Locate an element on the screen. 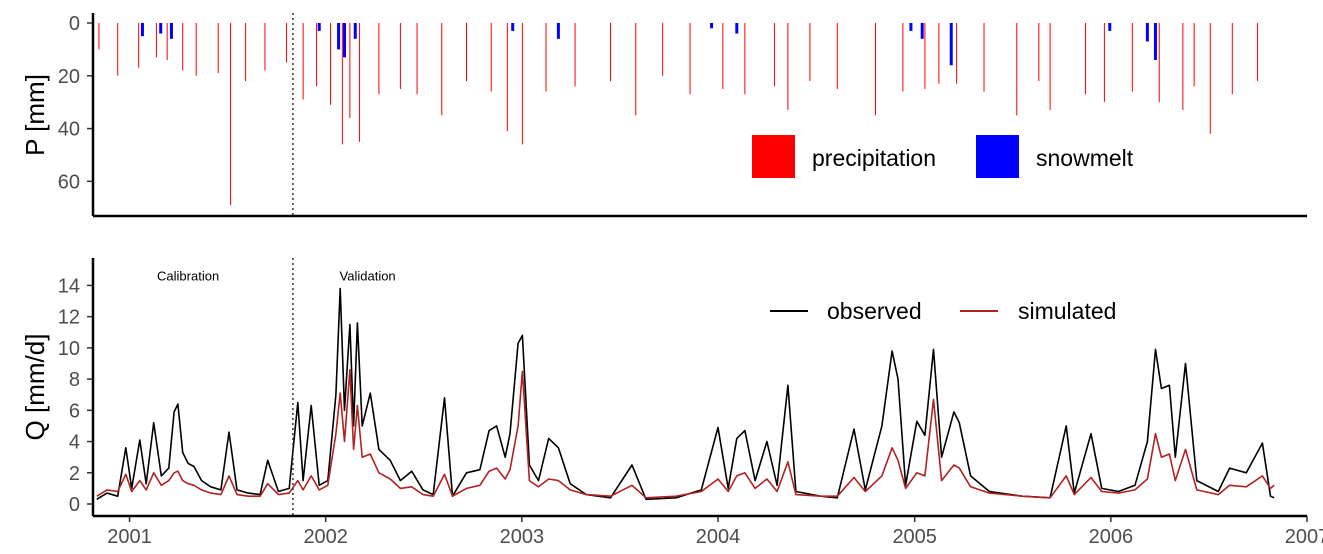 This screenshot has width=1323, height=554. legend-label-precipitation: precipitation is located at coordinates (874, 158).